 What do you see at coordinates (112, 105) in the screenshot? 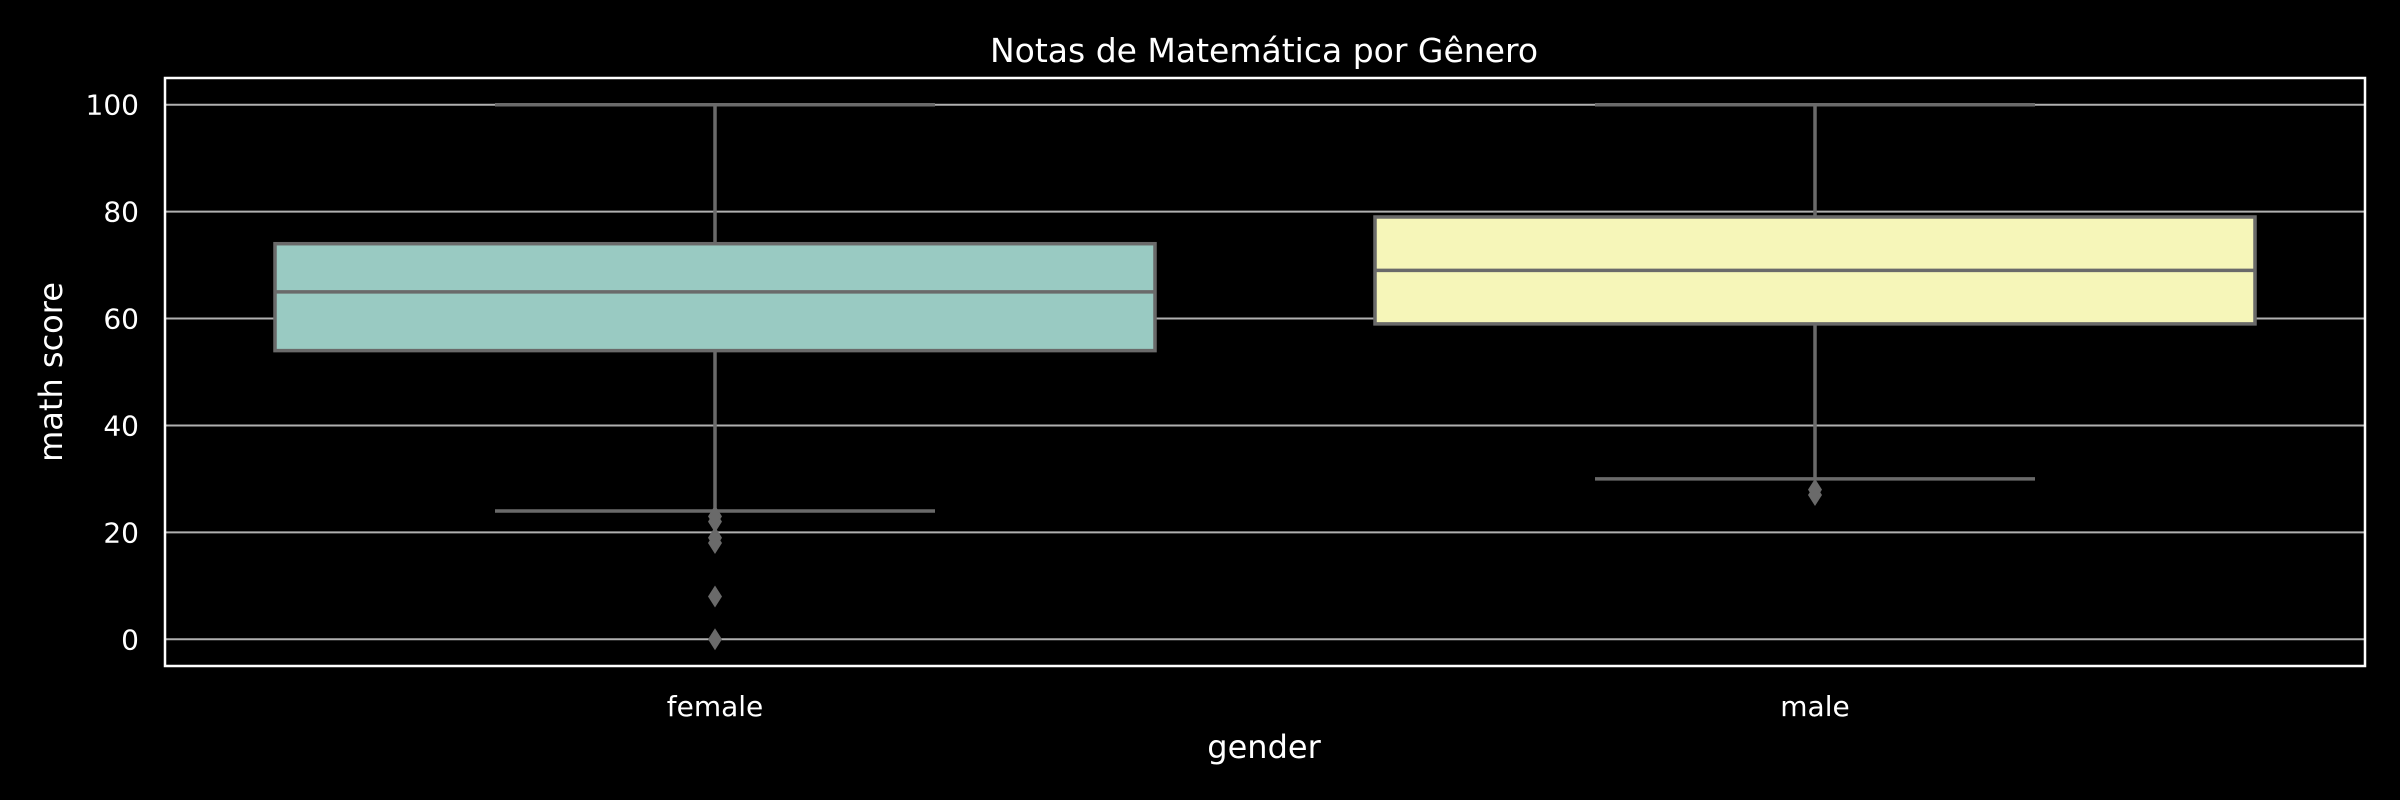
I see `y-tick-label: 100` at bounding box center [112, 105].